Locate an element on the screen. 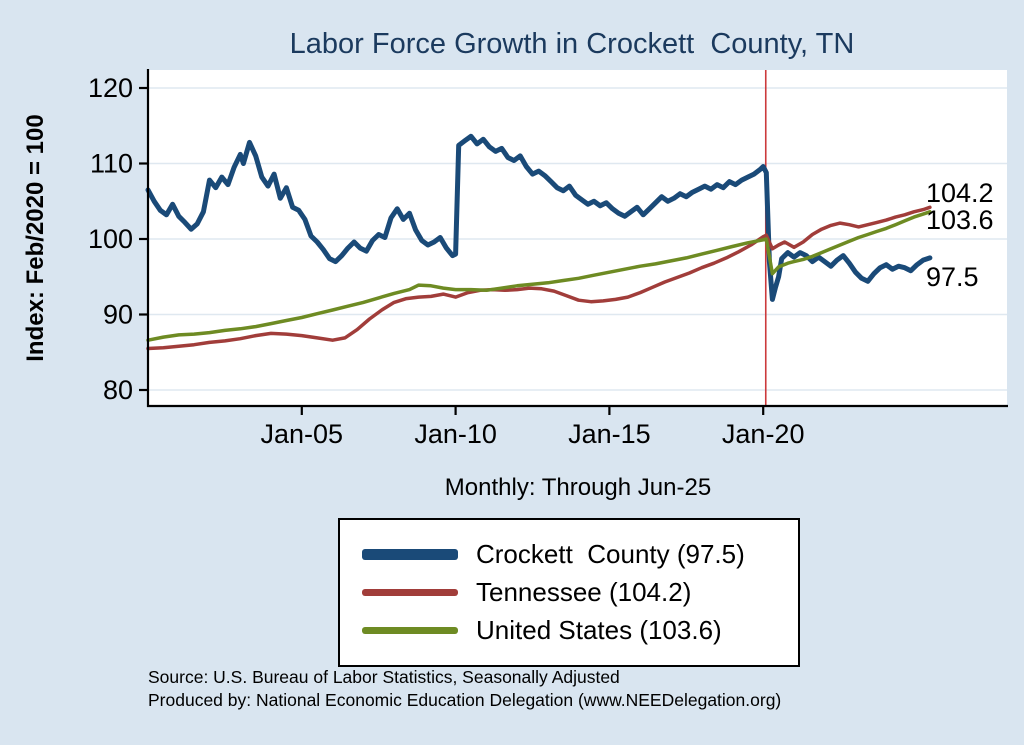 Image resolution: width=1024 pixels, height=745 pixels. legend-label-tennessee: Tennessee (104.2) is located at coordinates (584, 592).